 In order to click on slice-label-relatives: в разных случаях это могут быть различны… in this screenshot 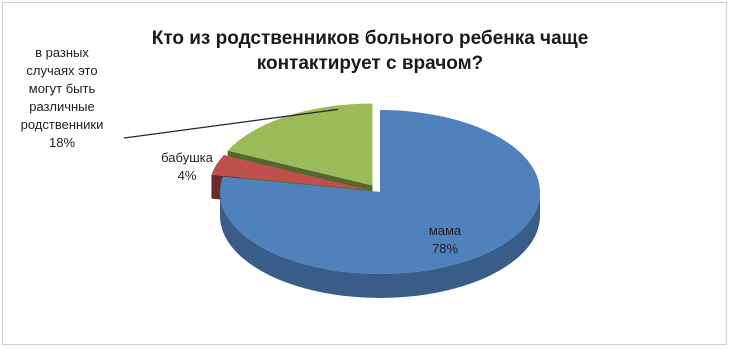, I will do `click(62, 98)`.